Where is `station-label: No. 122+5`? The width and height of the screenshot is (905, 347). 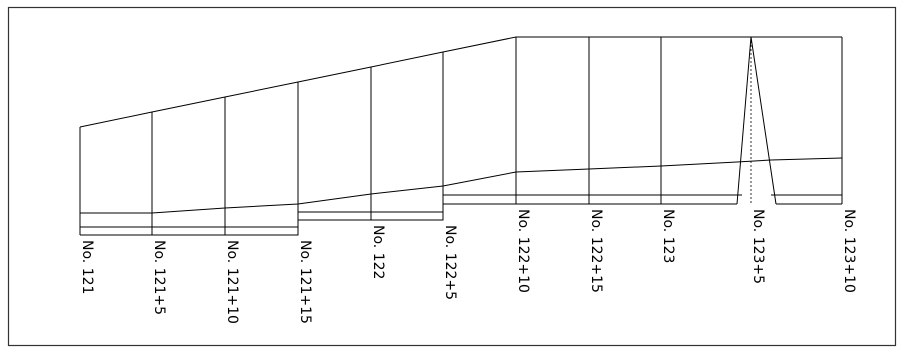 station-label: No. 122+5 is located at coordinates (450, 262).